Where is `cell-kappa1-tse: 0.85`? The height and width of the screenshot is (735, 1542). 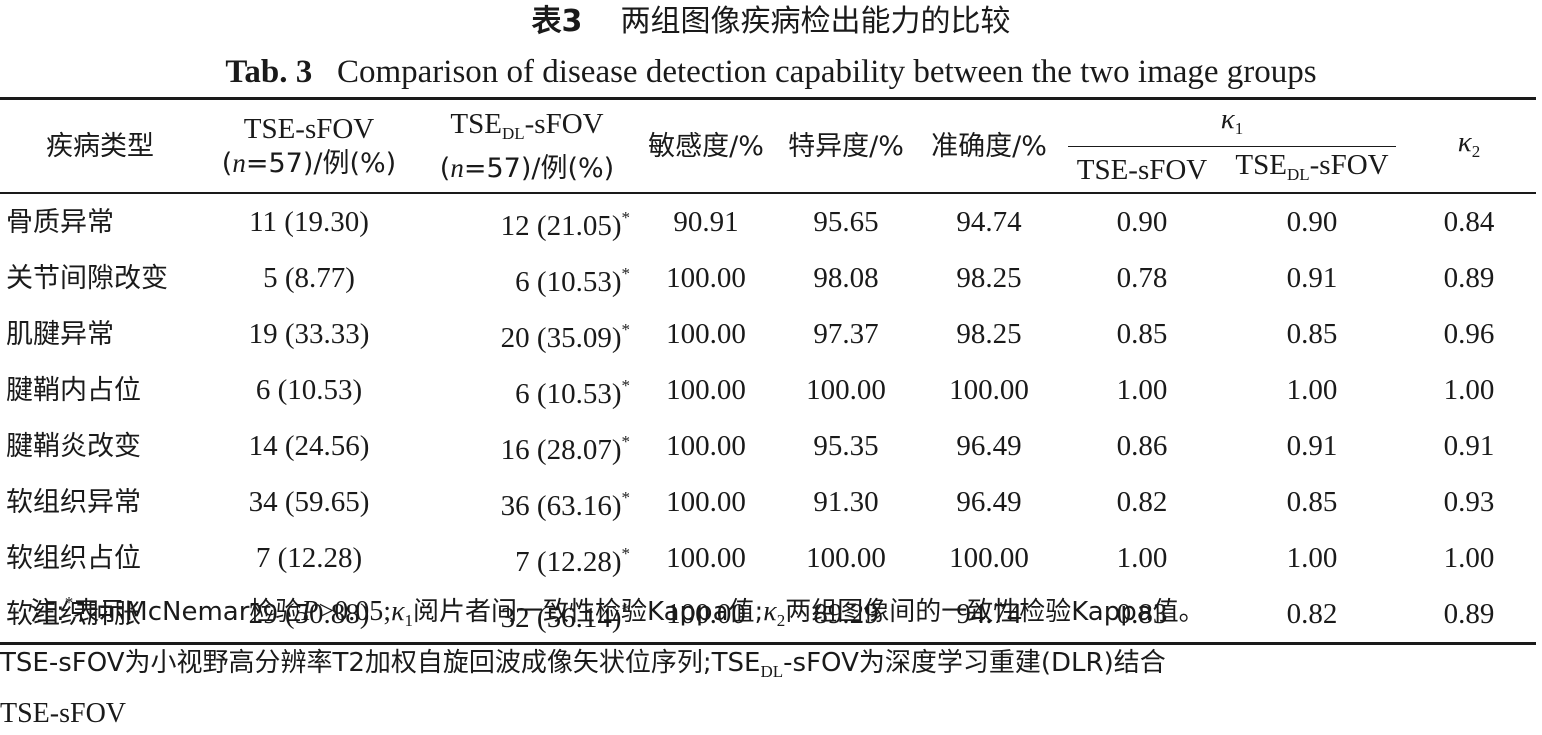 cell-kappa1-tse: 0.85 is located at coordinates (1142, 333).